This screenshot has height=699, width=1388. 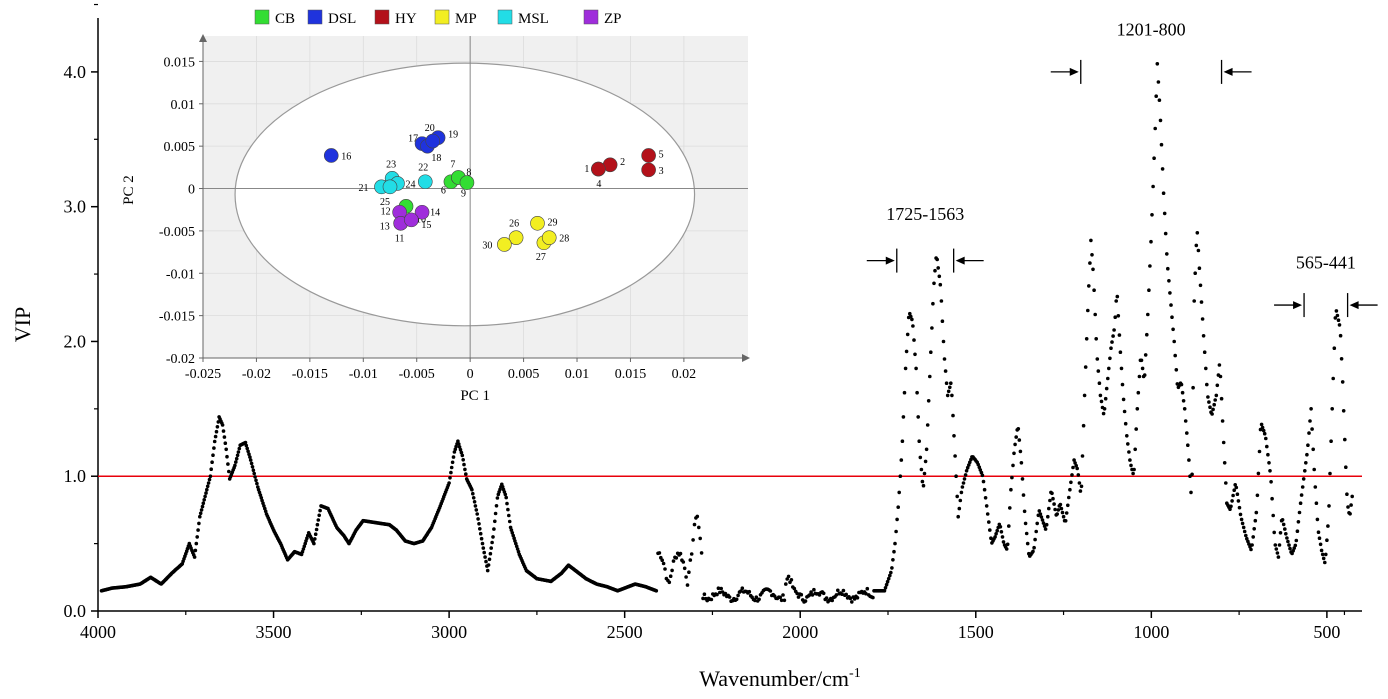 I want to click on score-point-label: 14, so click(x=435, y=212).